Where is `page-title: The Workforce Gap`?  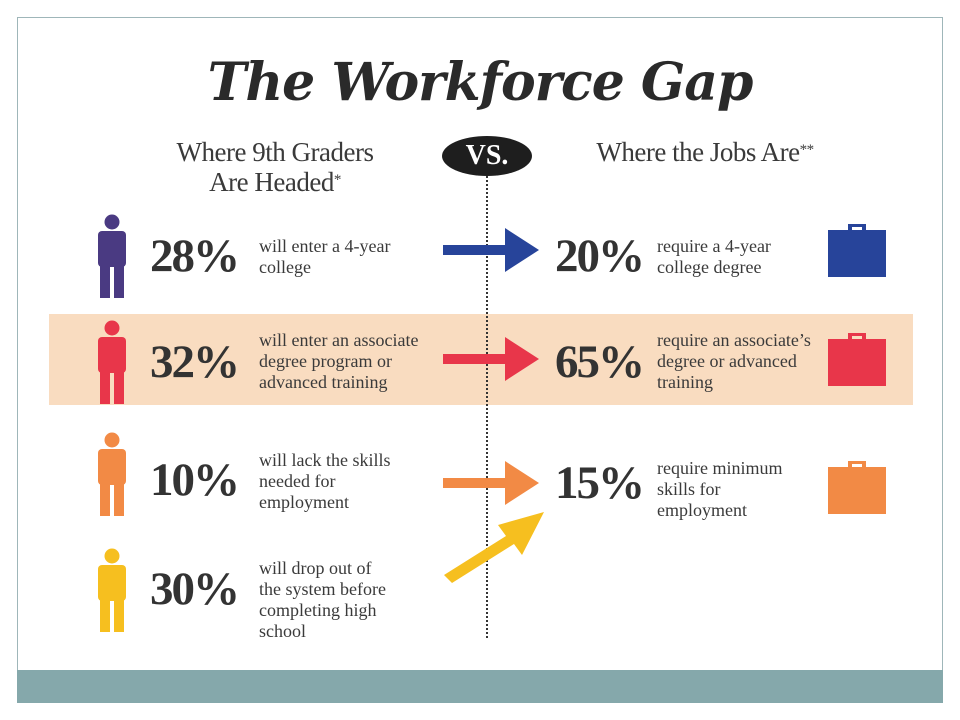
page-title: The Workforce Gap is located at coordinates (480, 82).